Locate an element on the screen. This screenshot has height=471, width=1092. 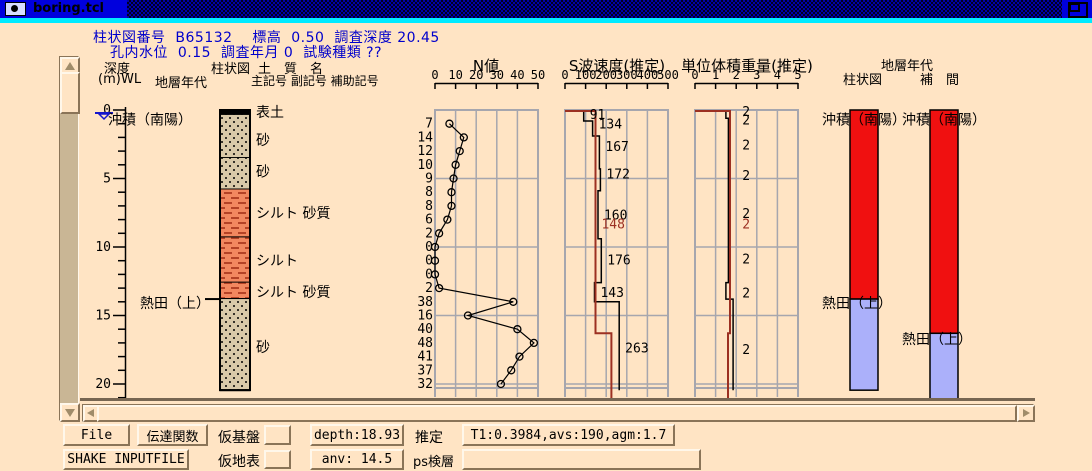
water-level-icon is located at coordinates (104, 116).